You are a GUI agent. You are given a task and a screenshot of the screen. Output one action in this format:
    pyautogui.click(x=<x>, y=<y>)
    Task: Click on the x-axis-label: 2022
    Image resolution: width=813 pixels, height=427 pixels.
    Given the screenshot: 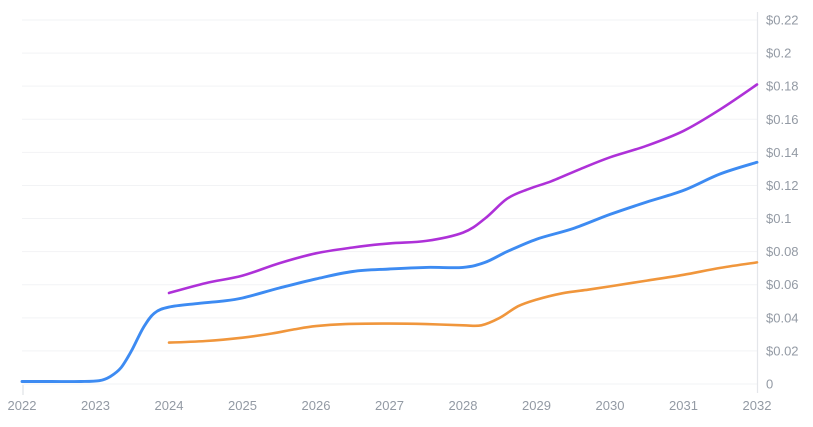 What is the action you would take?
    pyautogui.click(x=22, y=405)
    